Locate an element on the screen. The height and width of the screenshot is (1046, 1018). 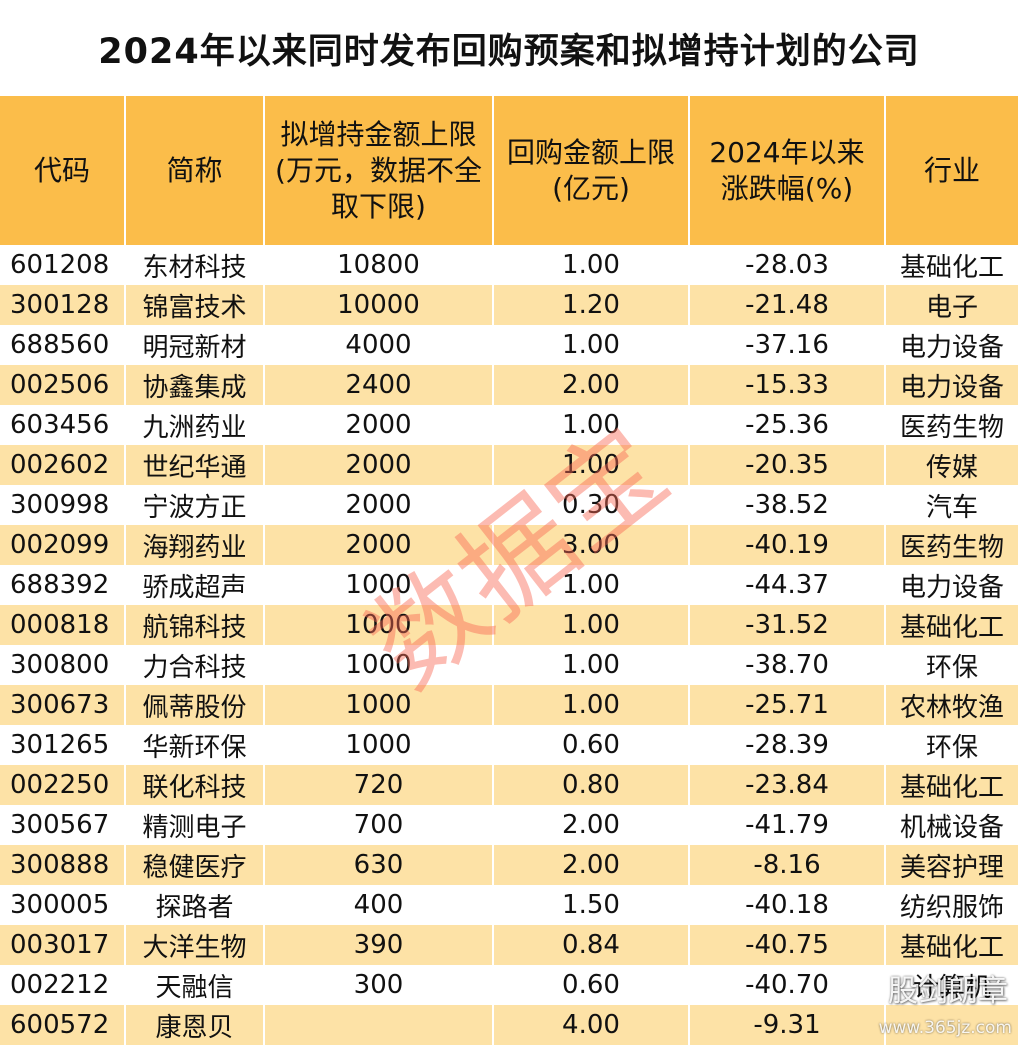
cell-increase-limit: 720 is located at coordinates (379, 785).